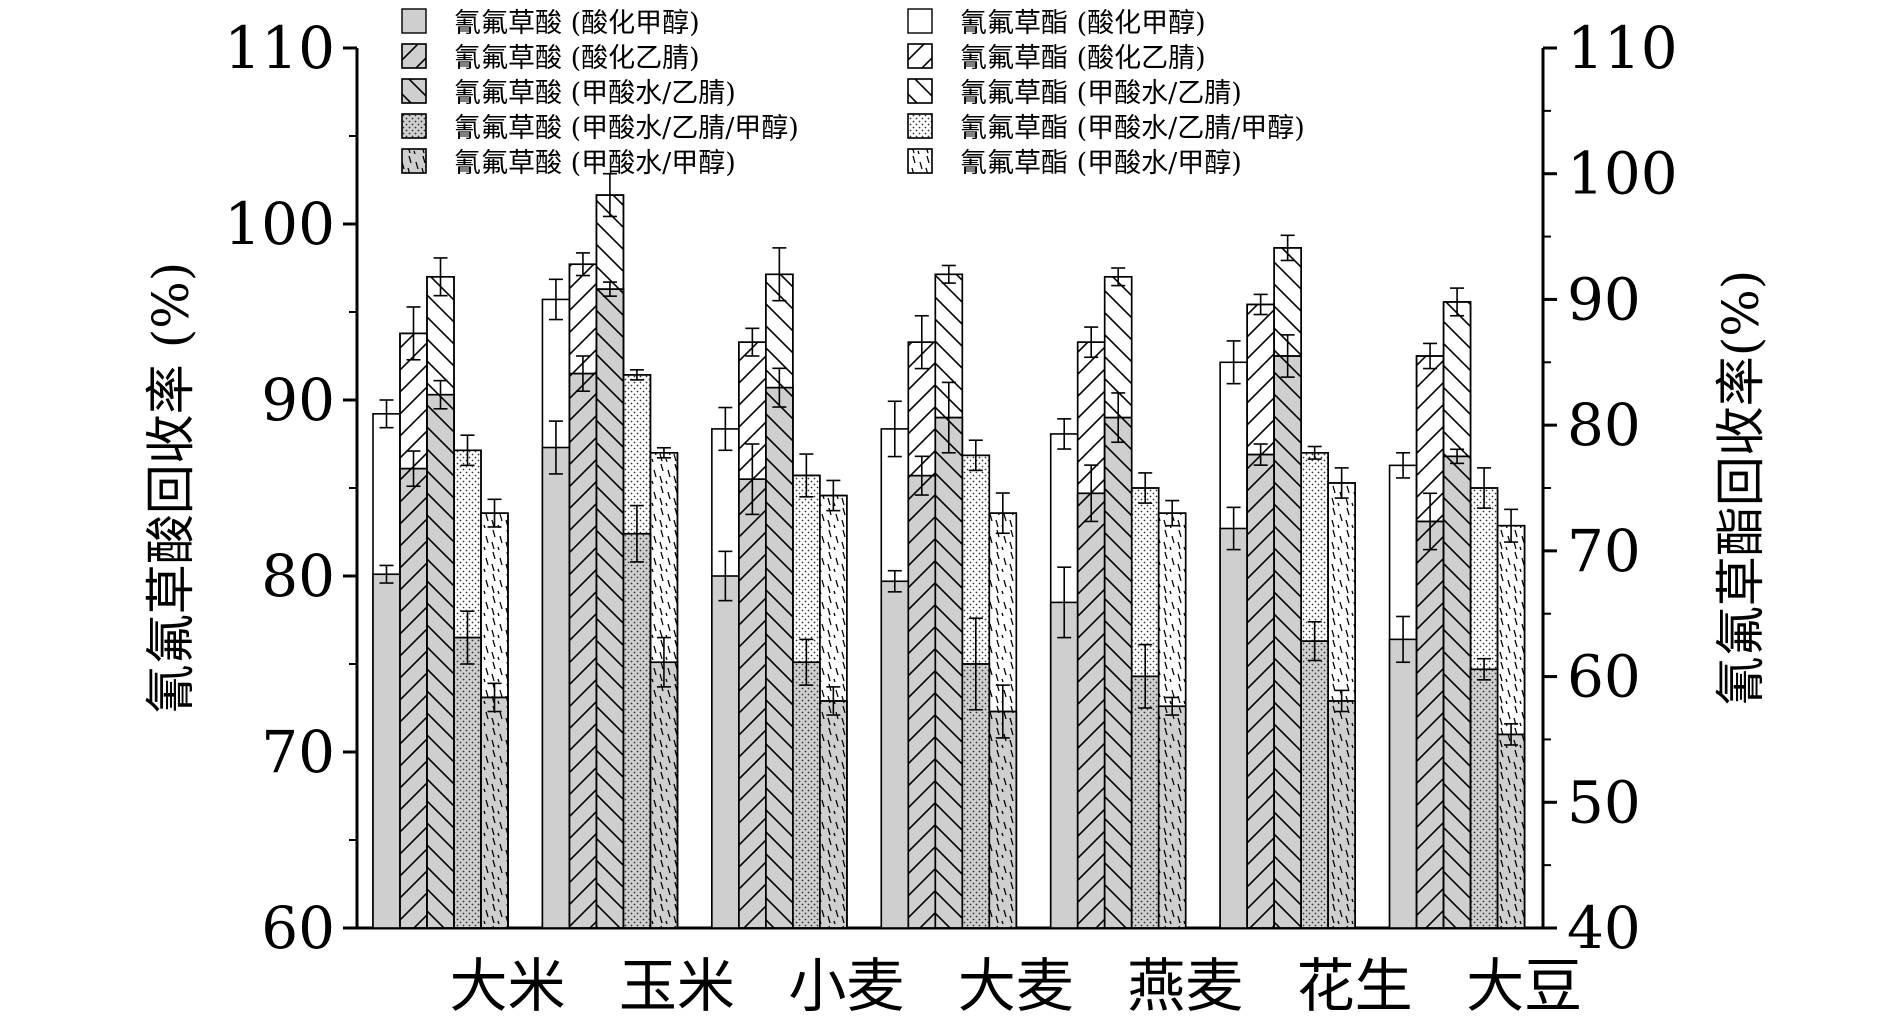  What do you see at coordinates (595, 93) in the screenshot?
I see `legend-label: 氰氟草酸 (甲酸水/乙腈)` at bounding box center [595, 93].